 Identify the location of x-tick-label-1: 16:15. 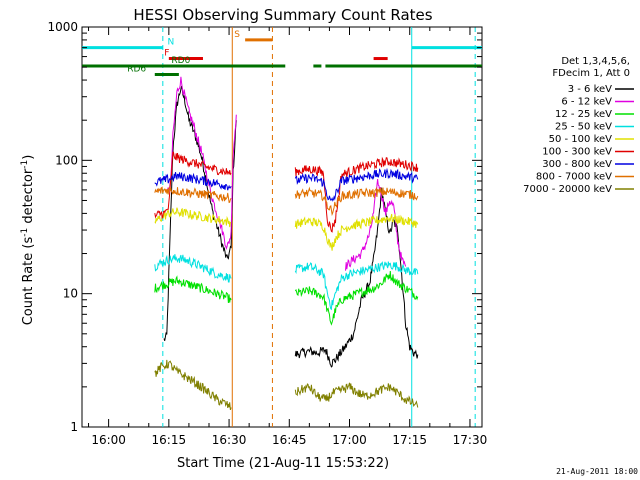
(169, 440).